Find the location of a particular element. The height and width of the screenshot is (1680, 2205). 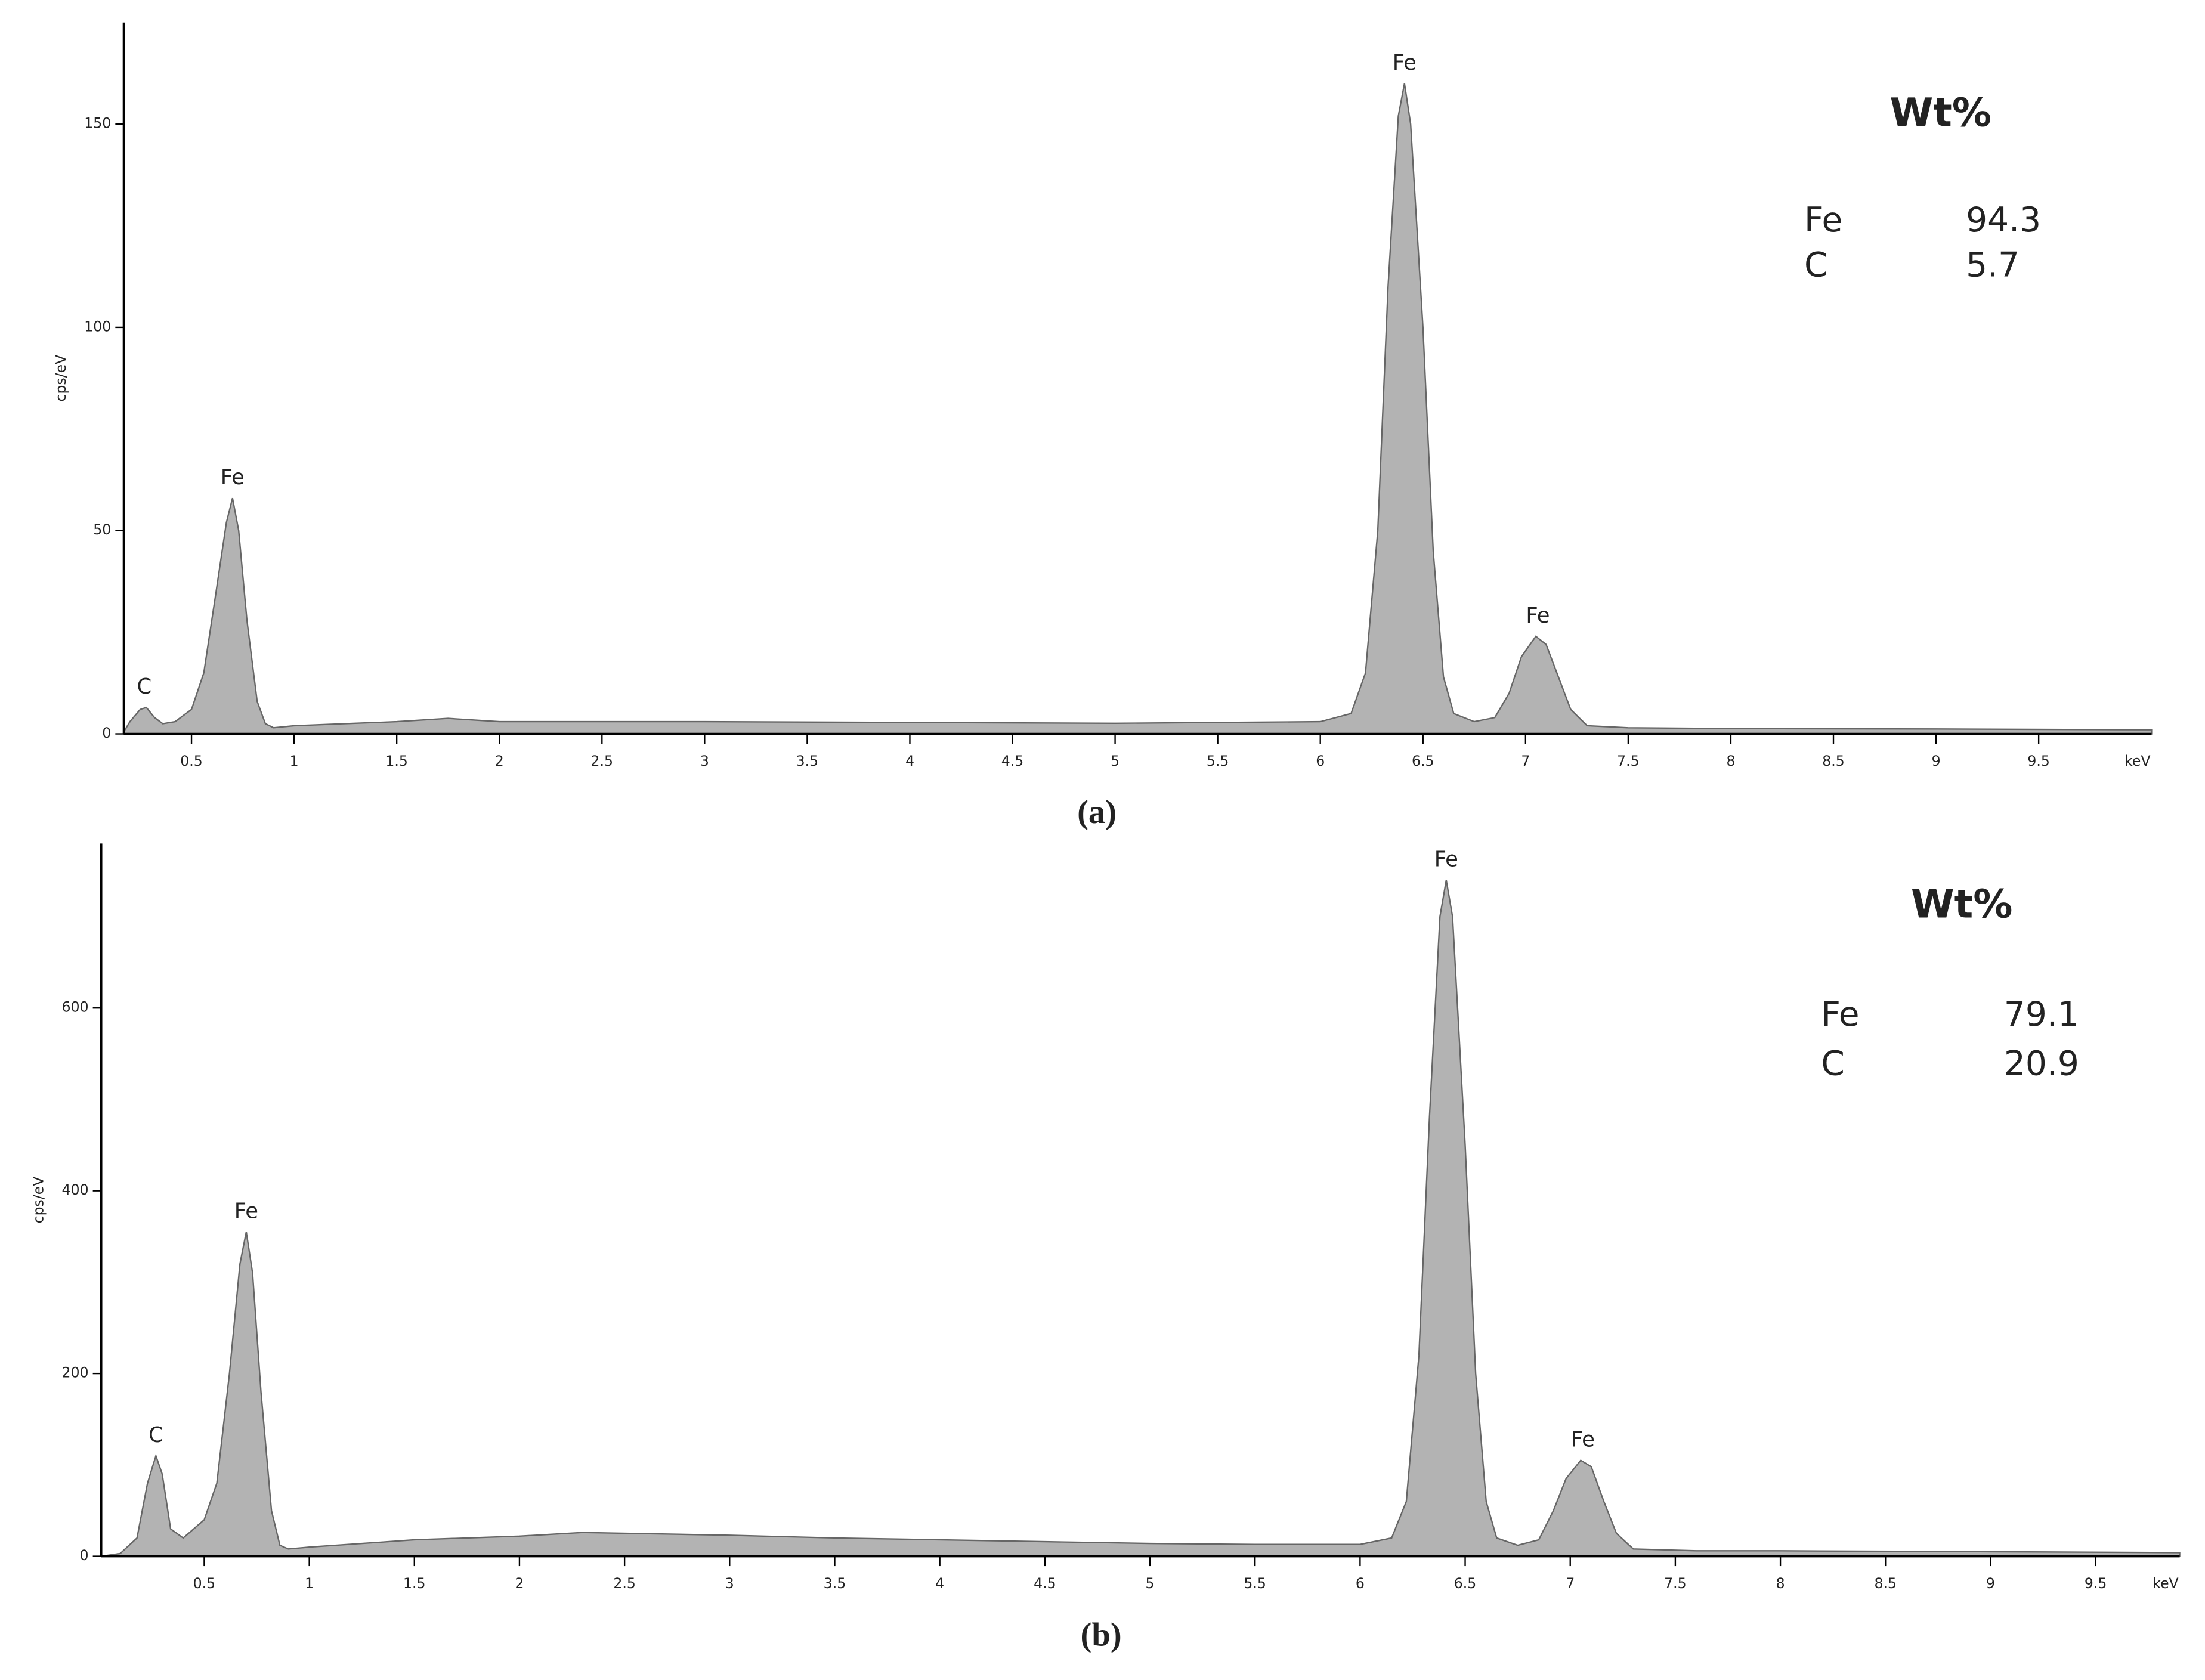

y-tick-label: 50 is located at coordinates (102, 529).